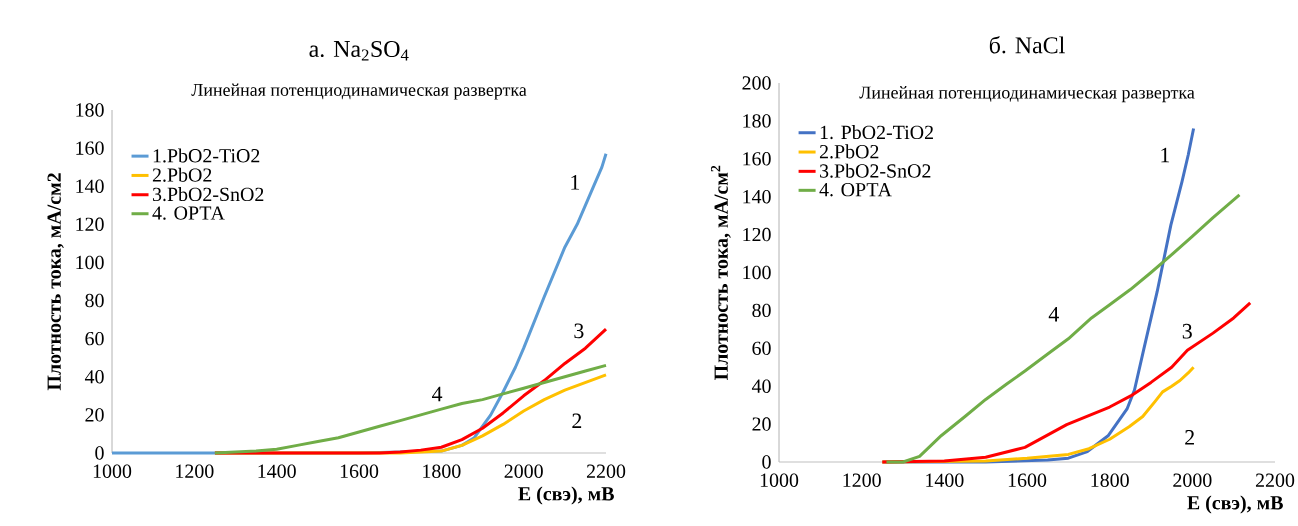 The height and width of the screenshot is (526, 1298). I want to click on y-tick-label: 200, so click(756, 83).